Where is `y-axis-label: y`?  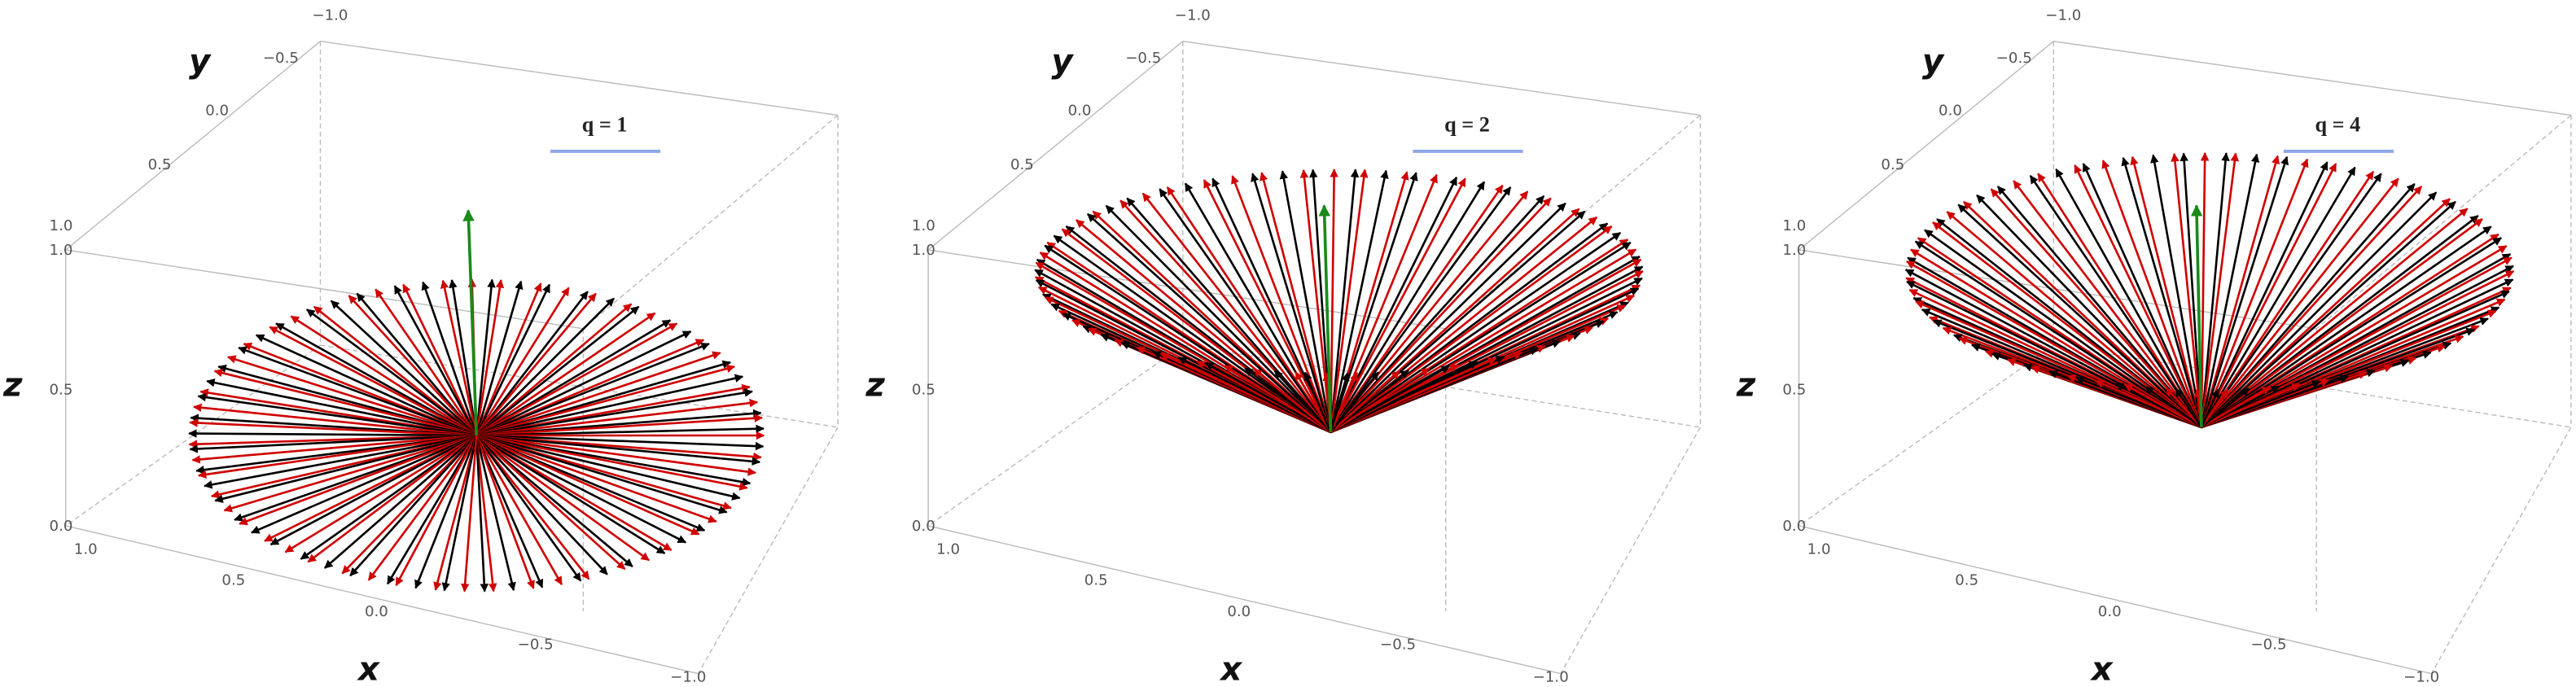
y-axis-label: y is located at coordinates (1933, 61).